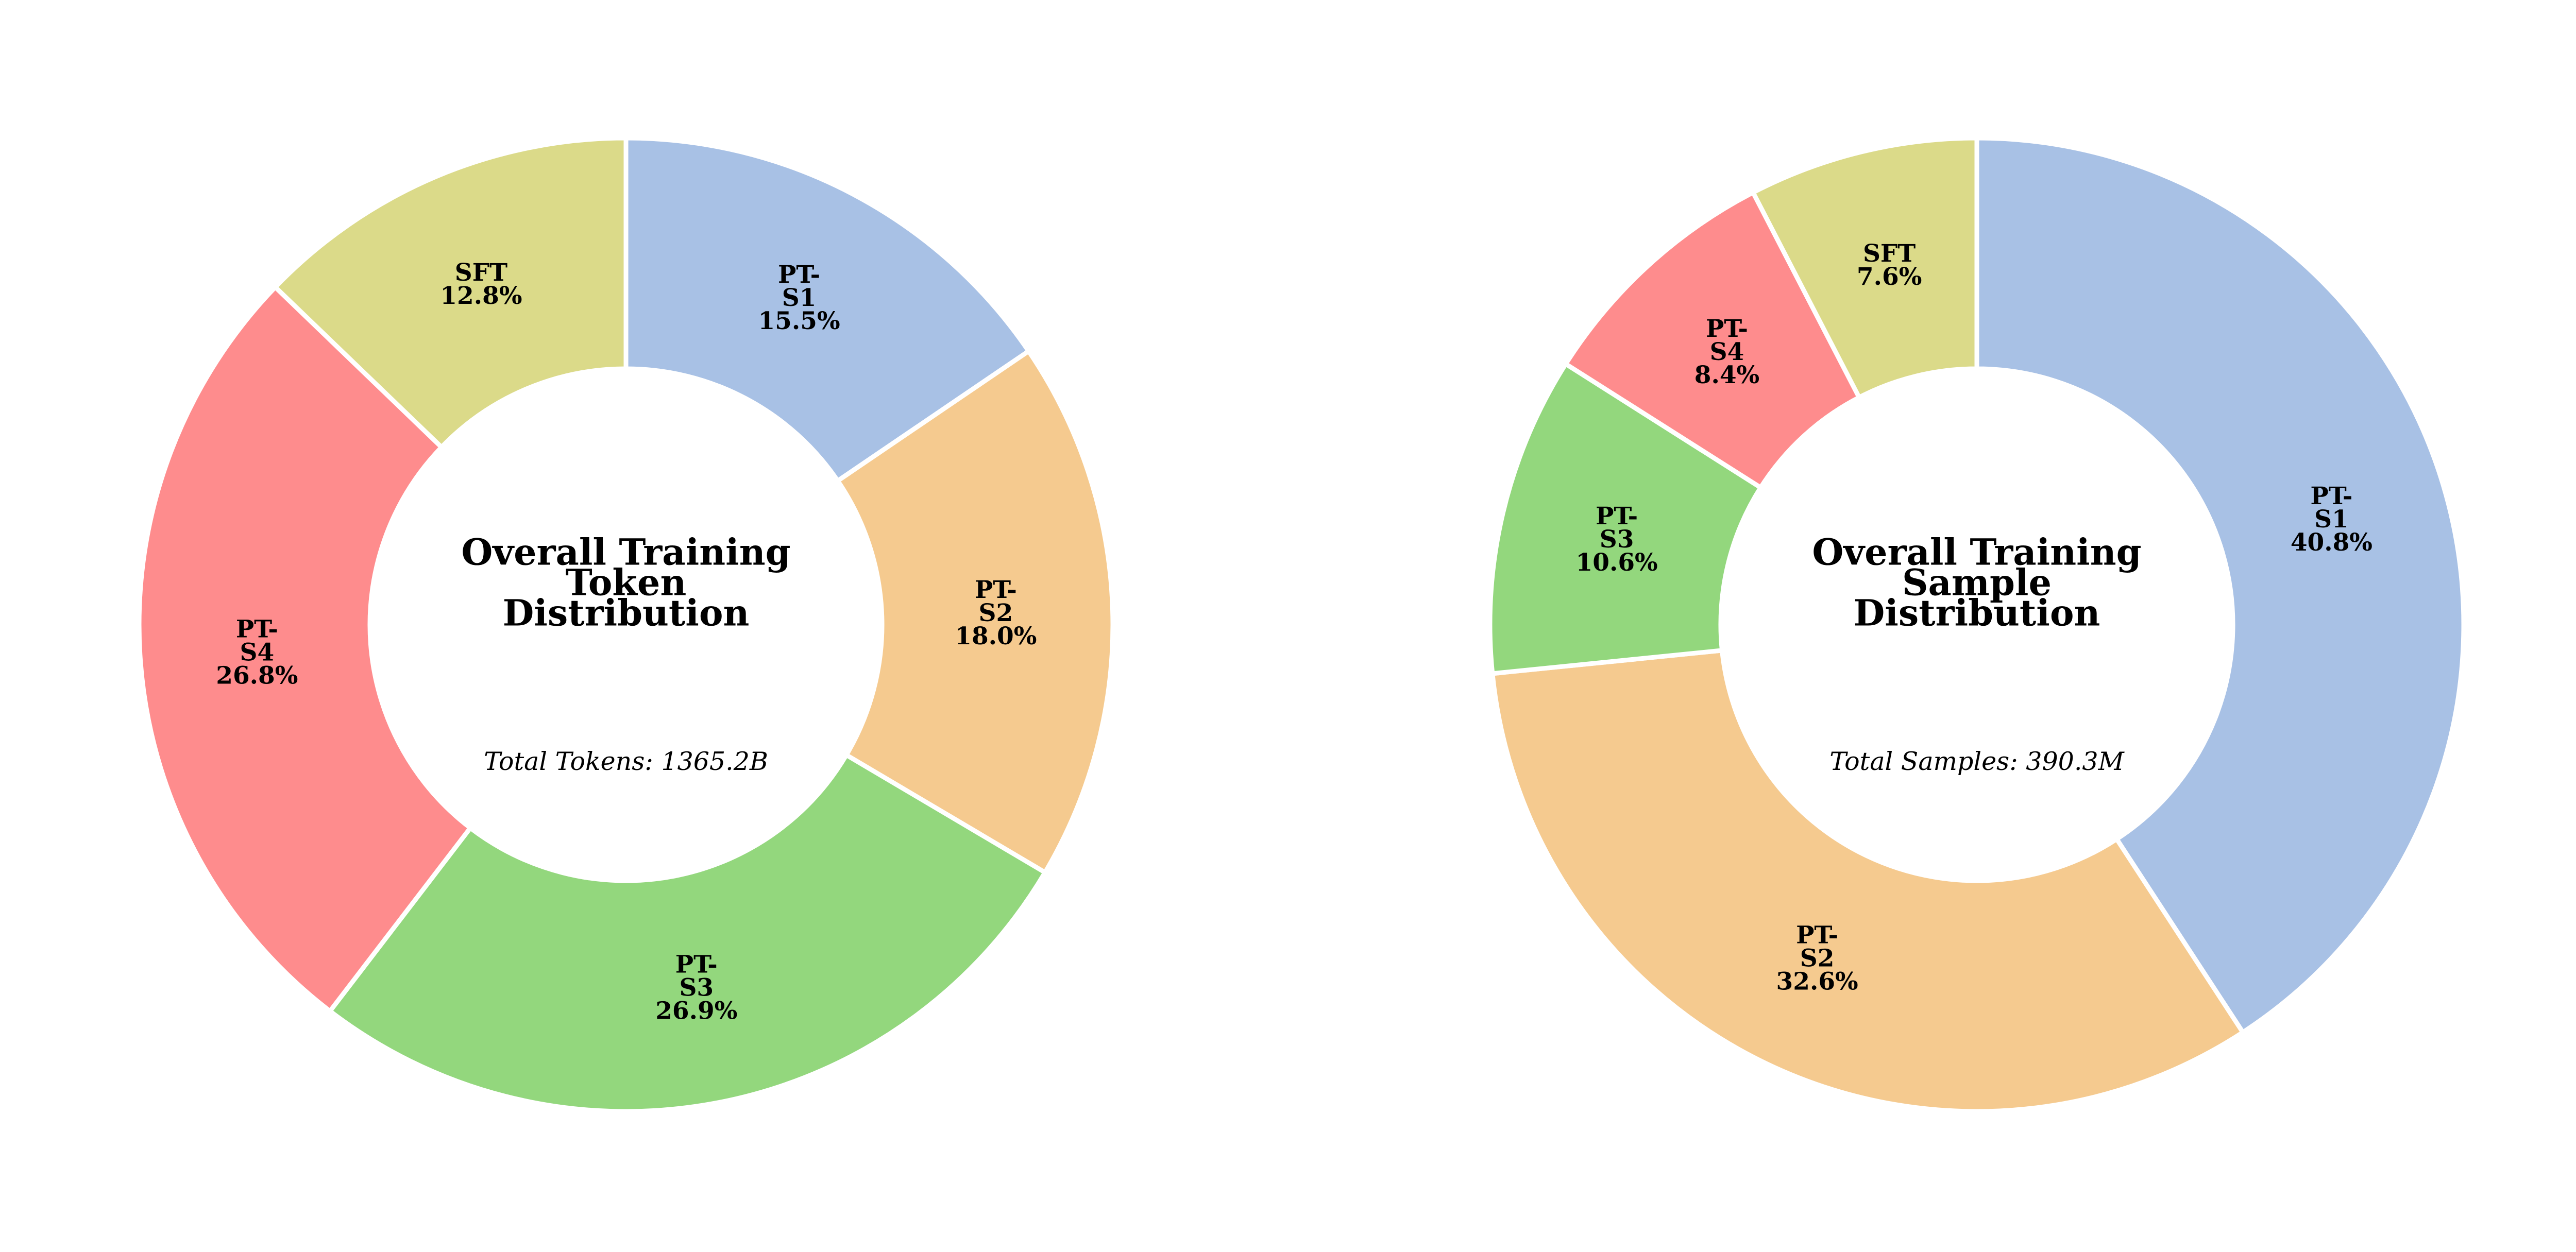 The height and width of the screenshot is (1252, 2576). What do you see at coordinates (481, 284) in the screenshot?
I see `slice-label-sft: SFT 12.8%` at bounding box center [481, 284].